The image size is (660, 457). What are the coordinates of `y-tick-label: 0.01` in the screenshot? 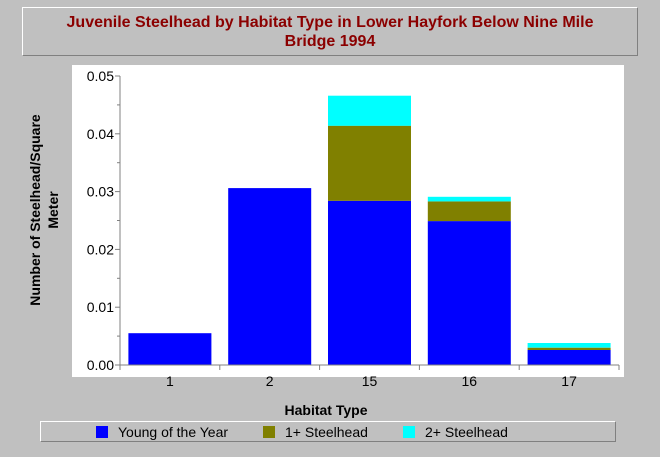 It's located at (100, 307).